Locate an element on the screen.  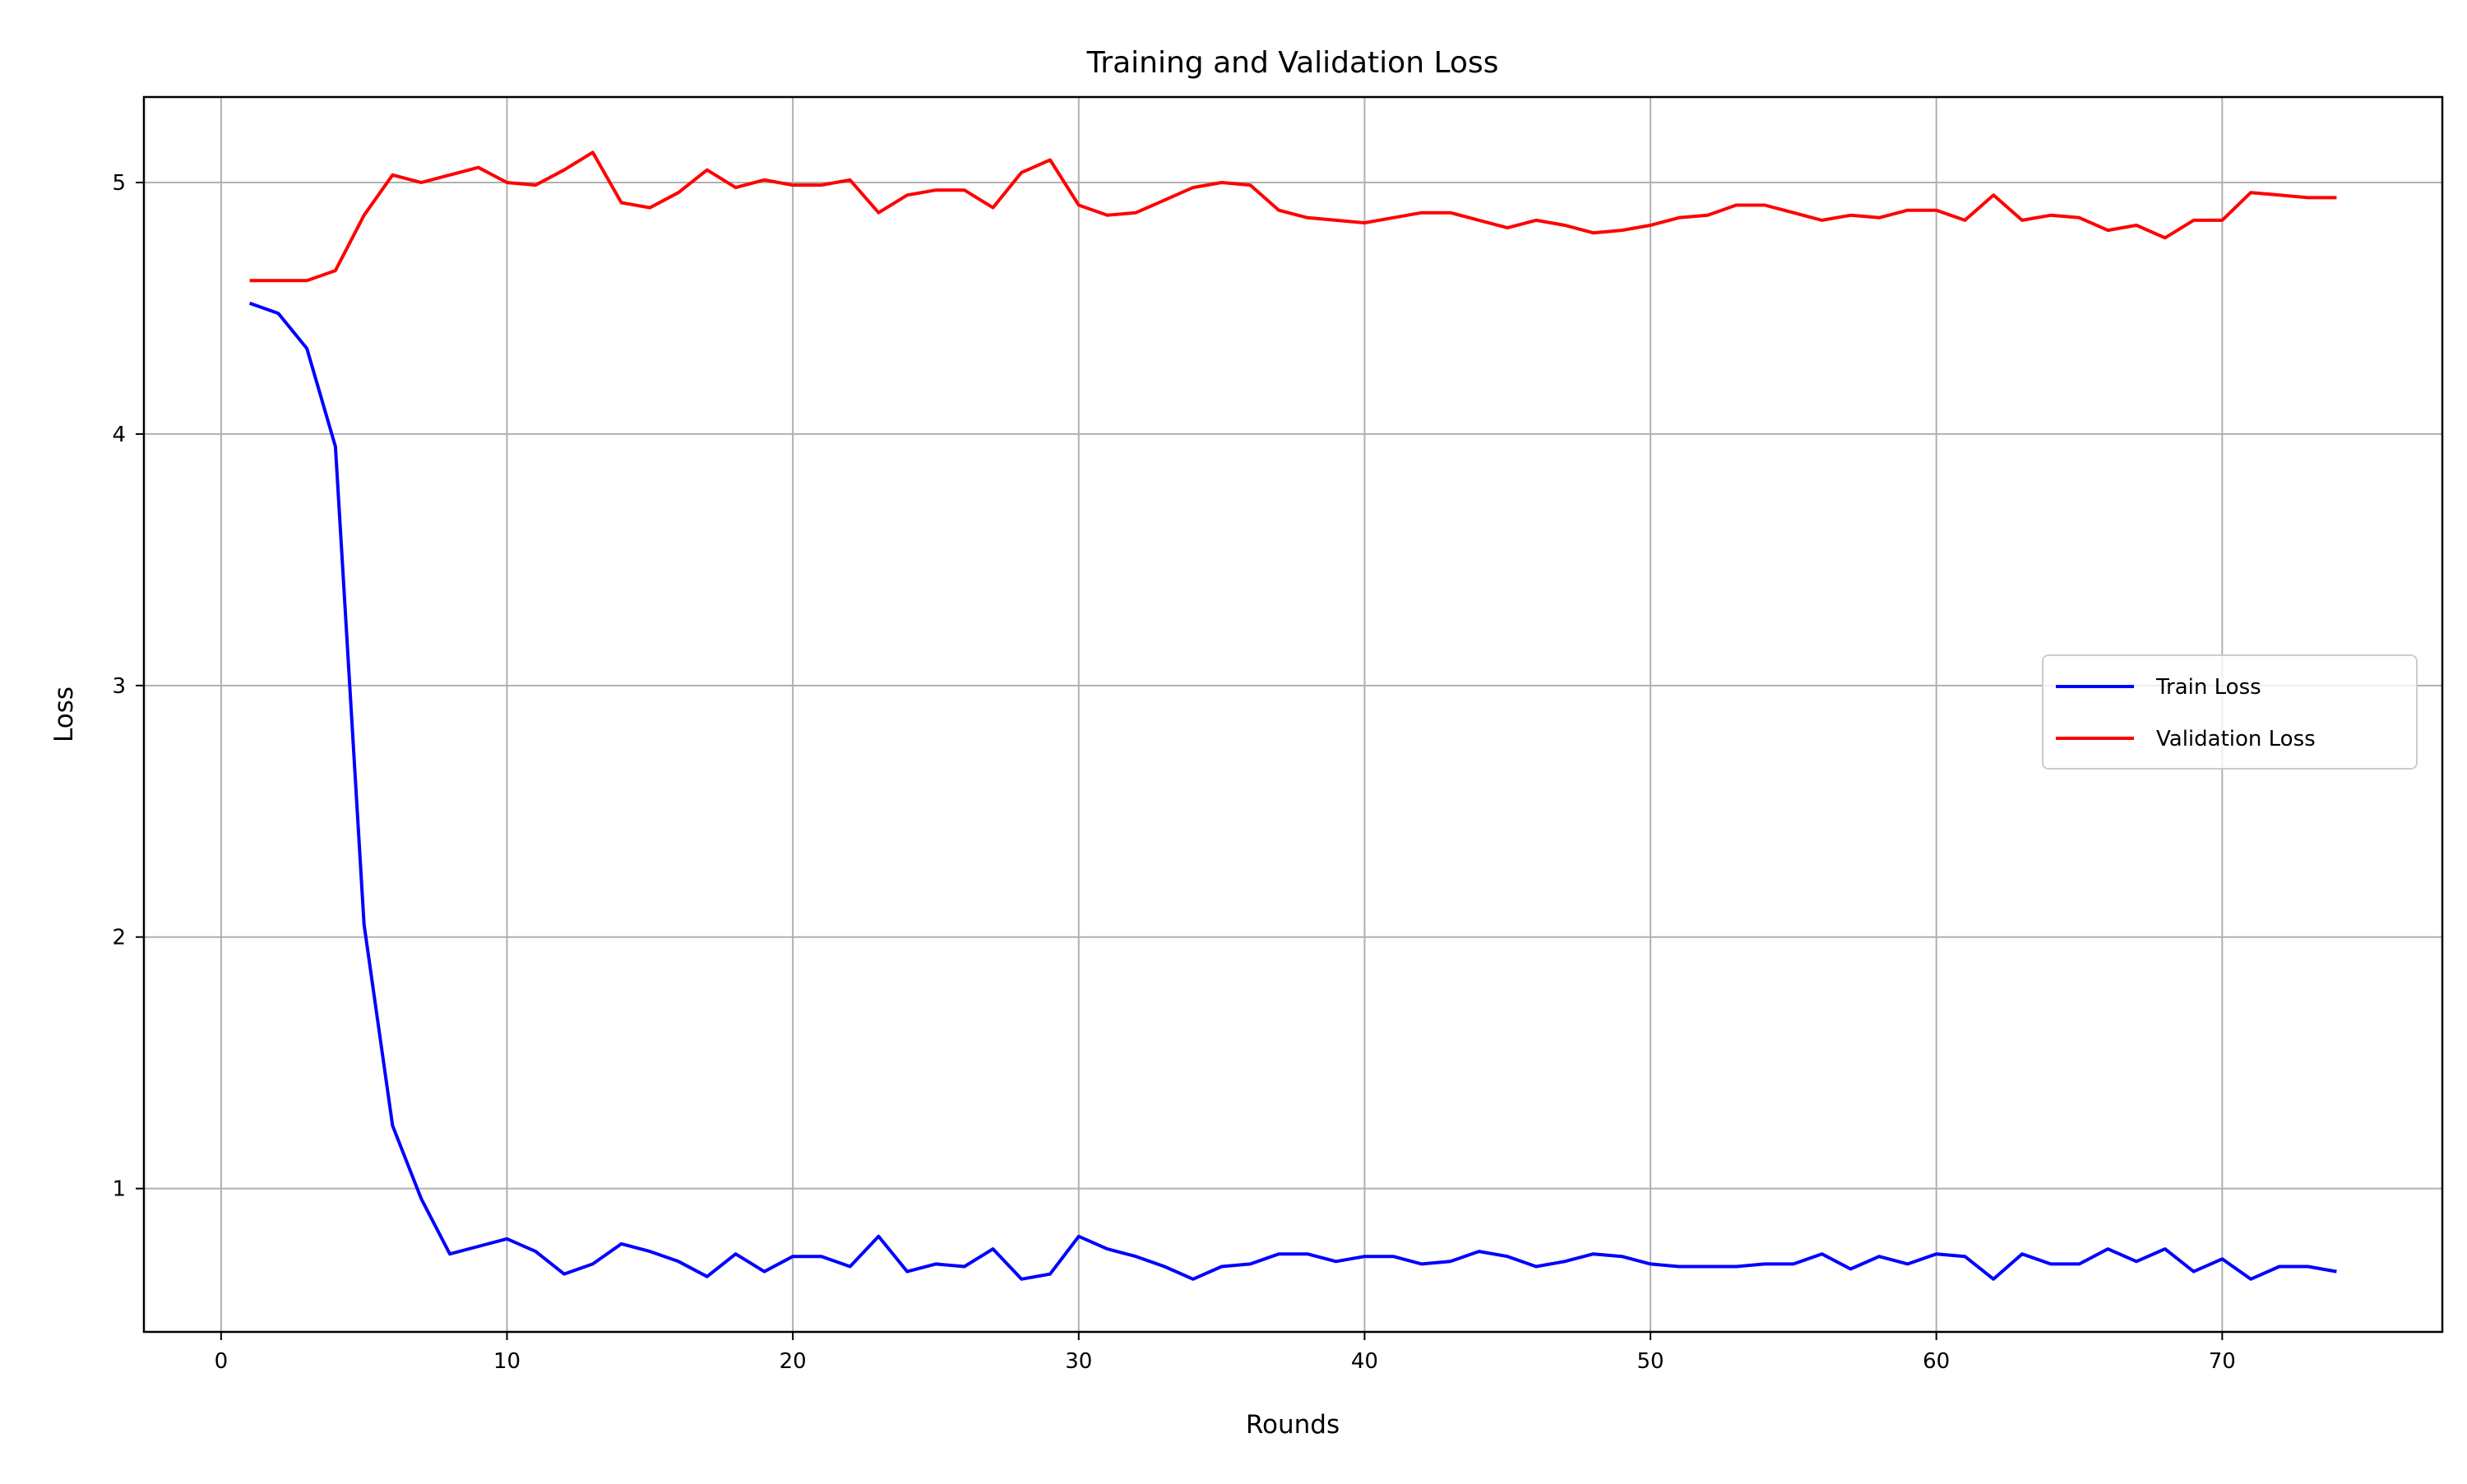
legend-box is located at coordinates (2230, 712).